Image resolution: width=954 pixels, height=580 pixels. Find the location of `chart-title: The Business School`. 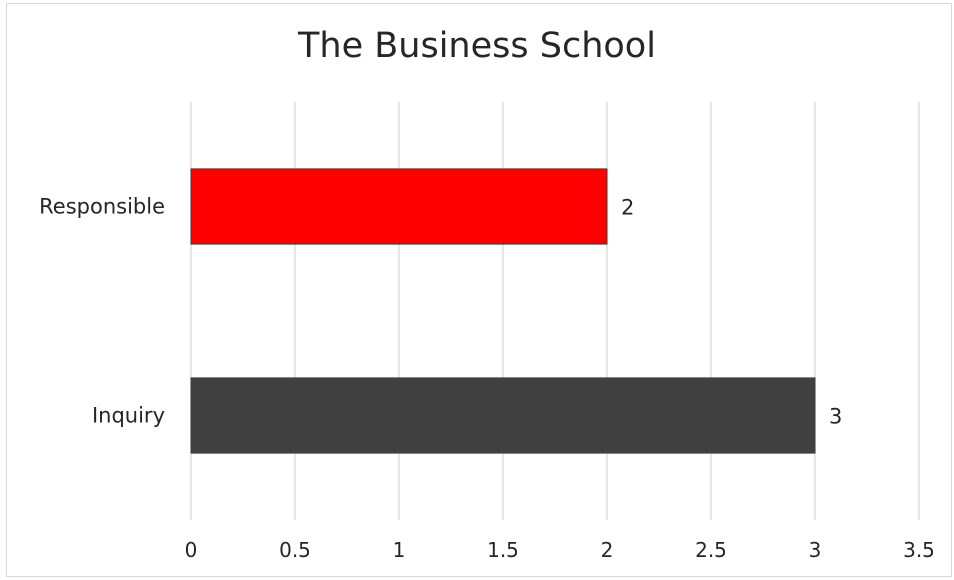

chart-title: The Business School is located at coordinates (477, 46).